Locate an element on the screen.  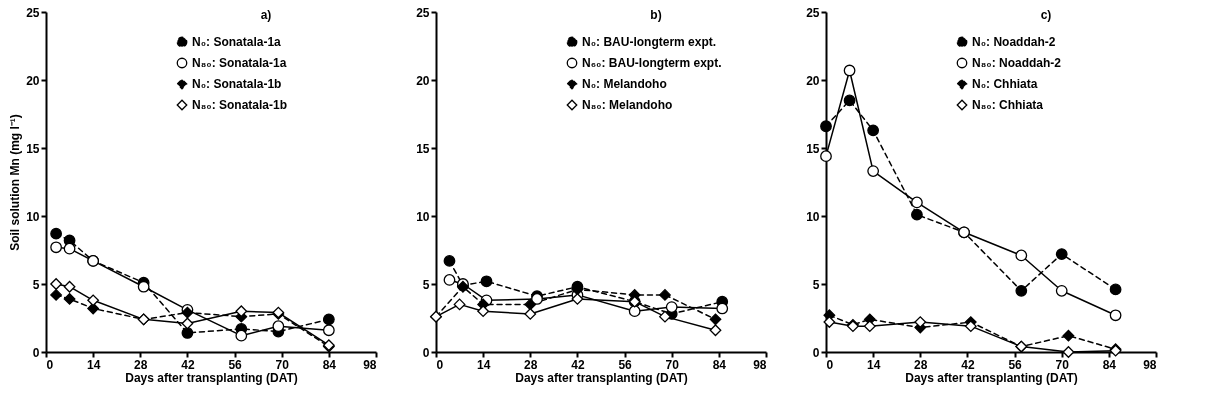
legend-label: N₀: Noaddah-2 is located at coordinates (1014, 42).